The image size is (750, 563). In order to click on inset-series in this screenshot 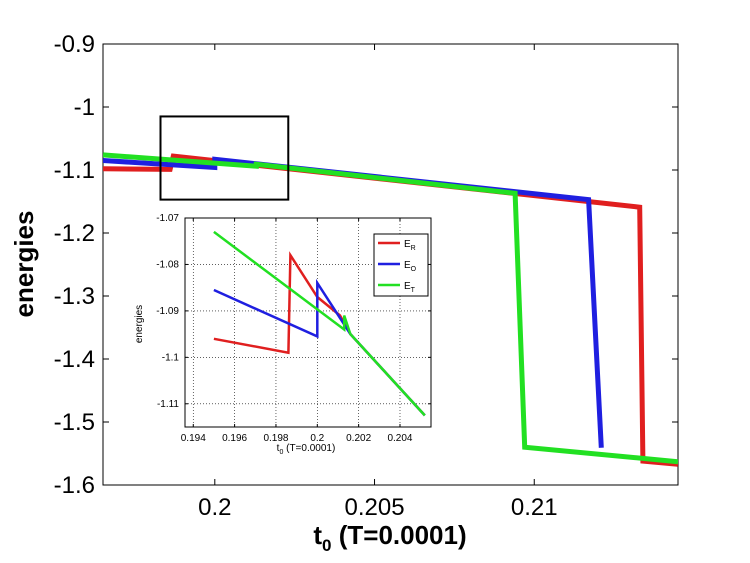, I will do `click(319, 323)`.